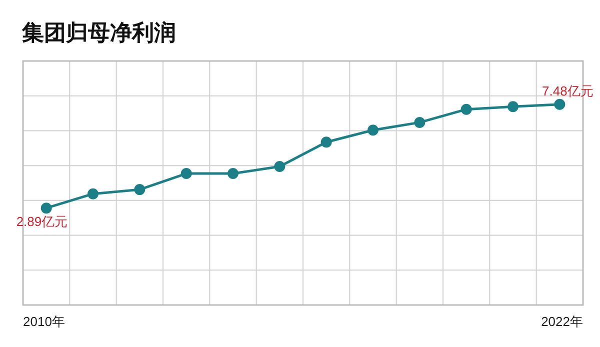  I want to click on data-label: 2.89亿元, so click(42, 222).